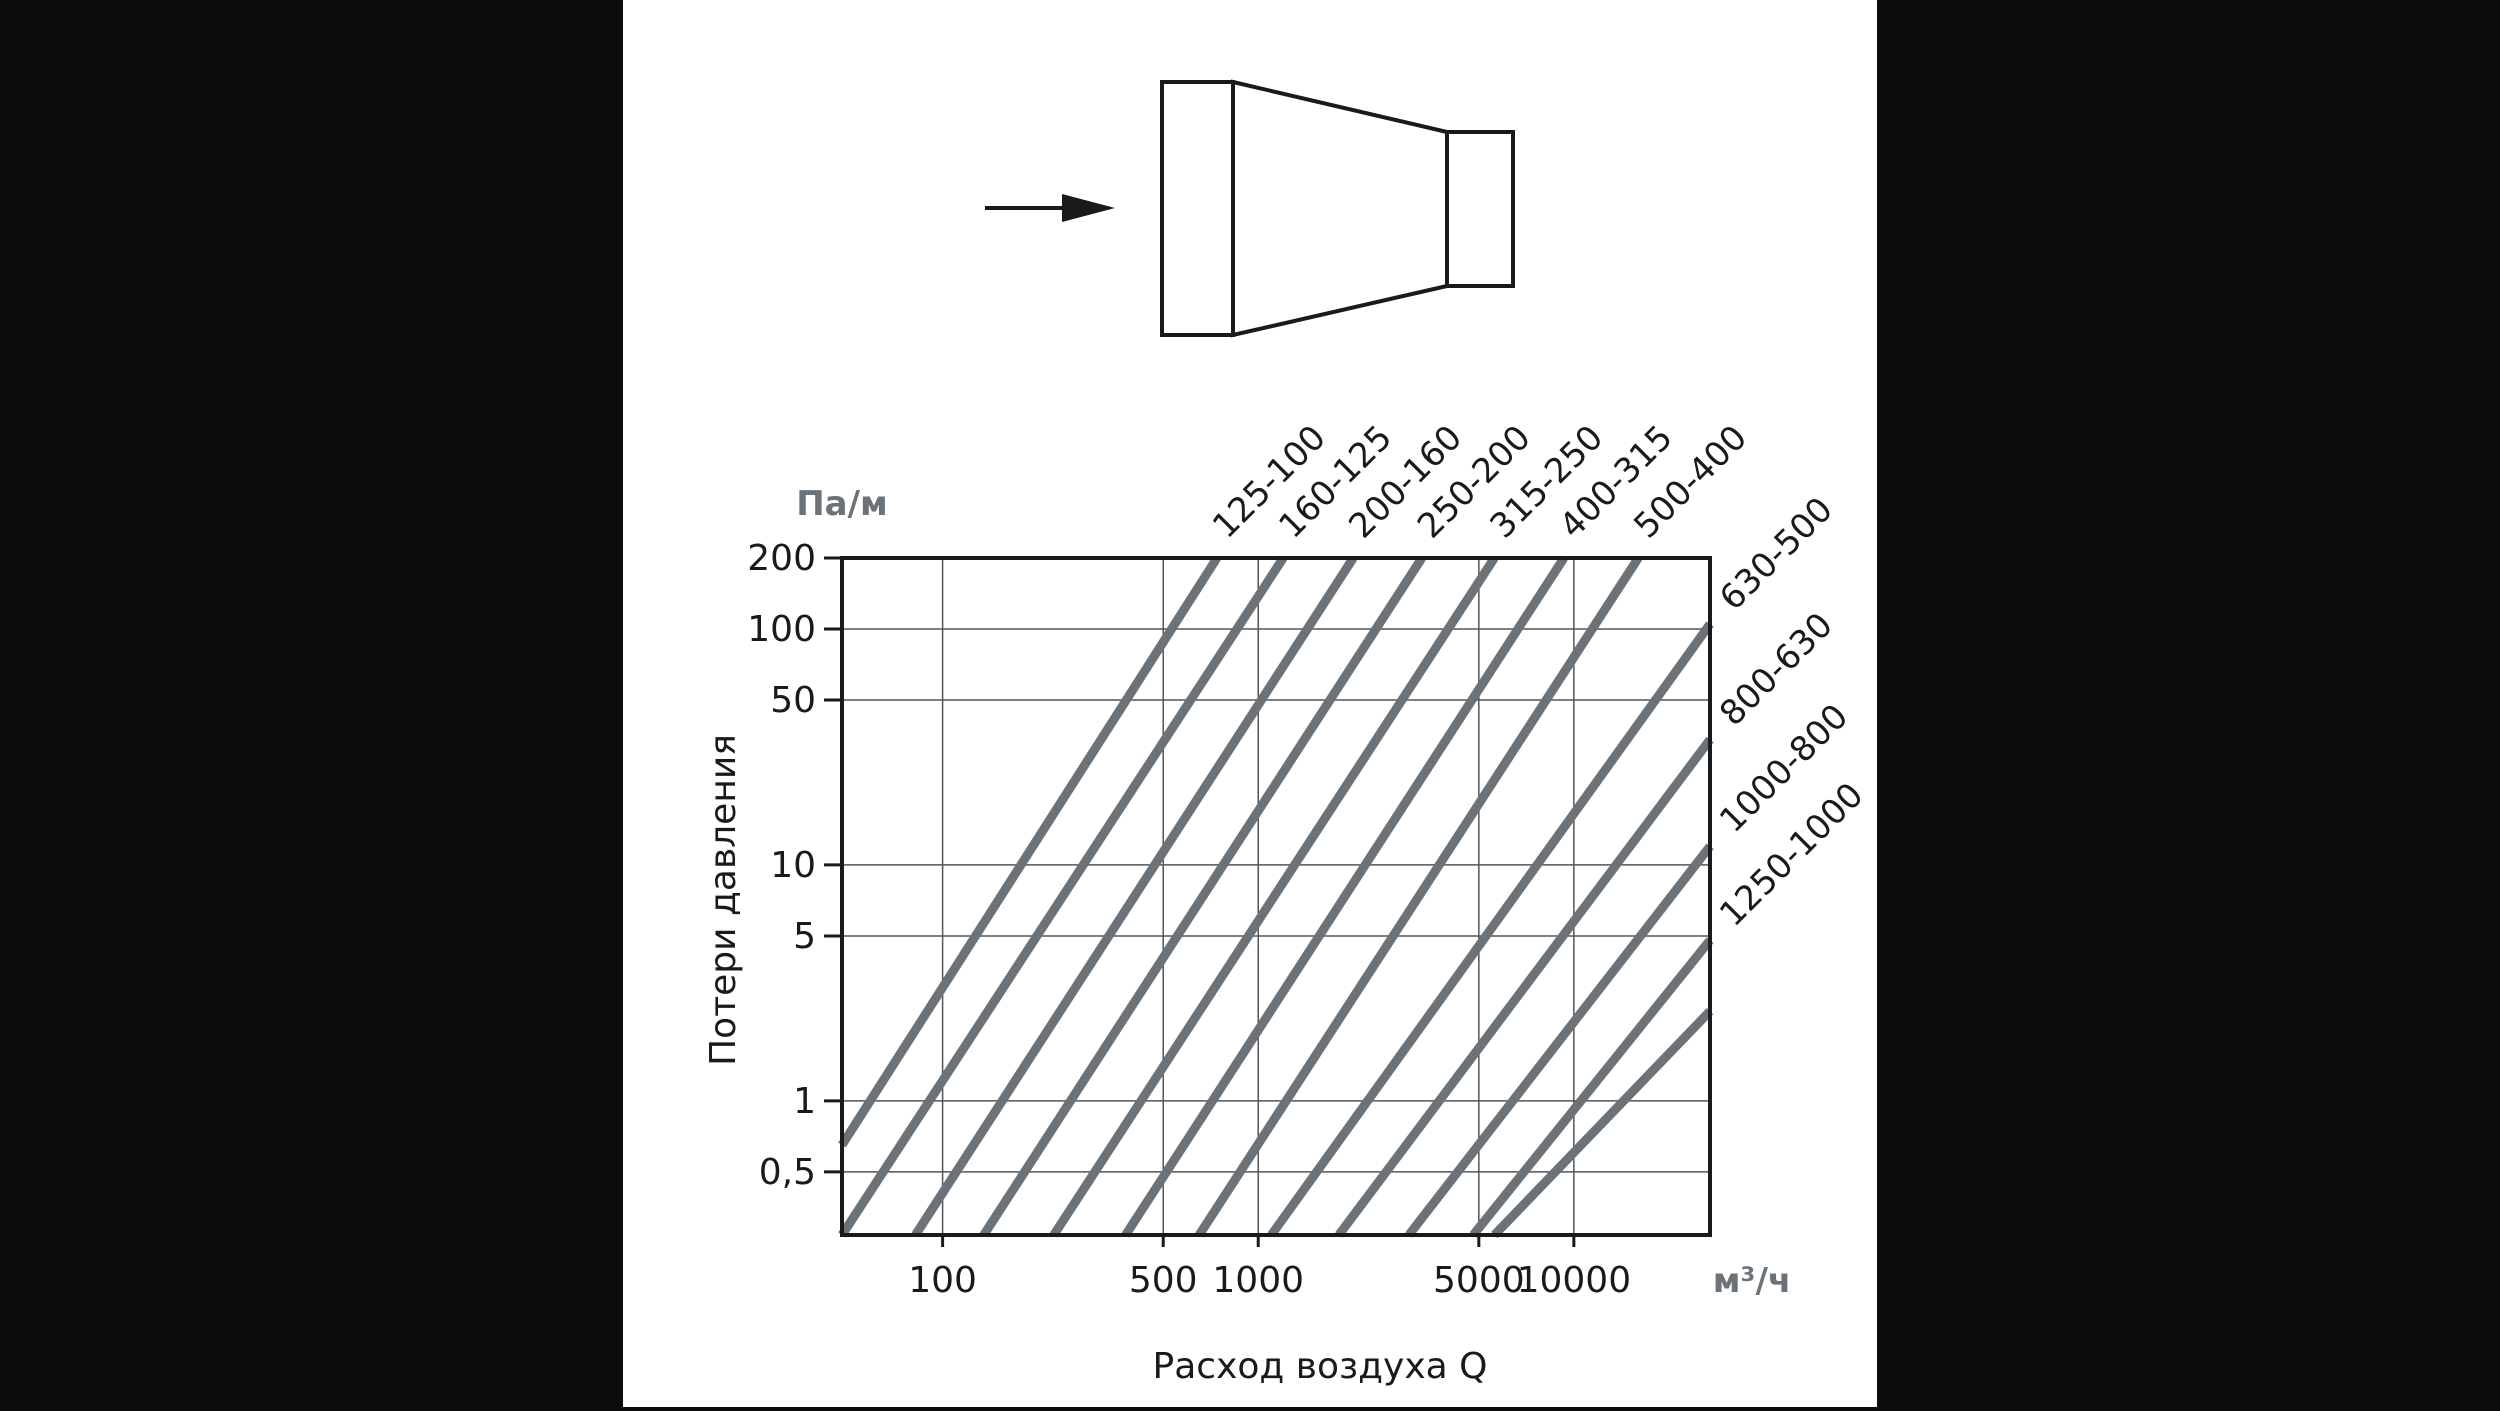 This screenshot has height=1411, width=2500. Describe the element at coordinates (1479, 1280) in the screenshot. I see `x-tick-label: 5000` at that location.